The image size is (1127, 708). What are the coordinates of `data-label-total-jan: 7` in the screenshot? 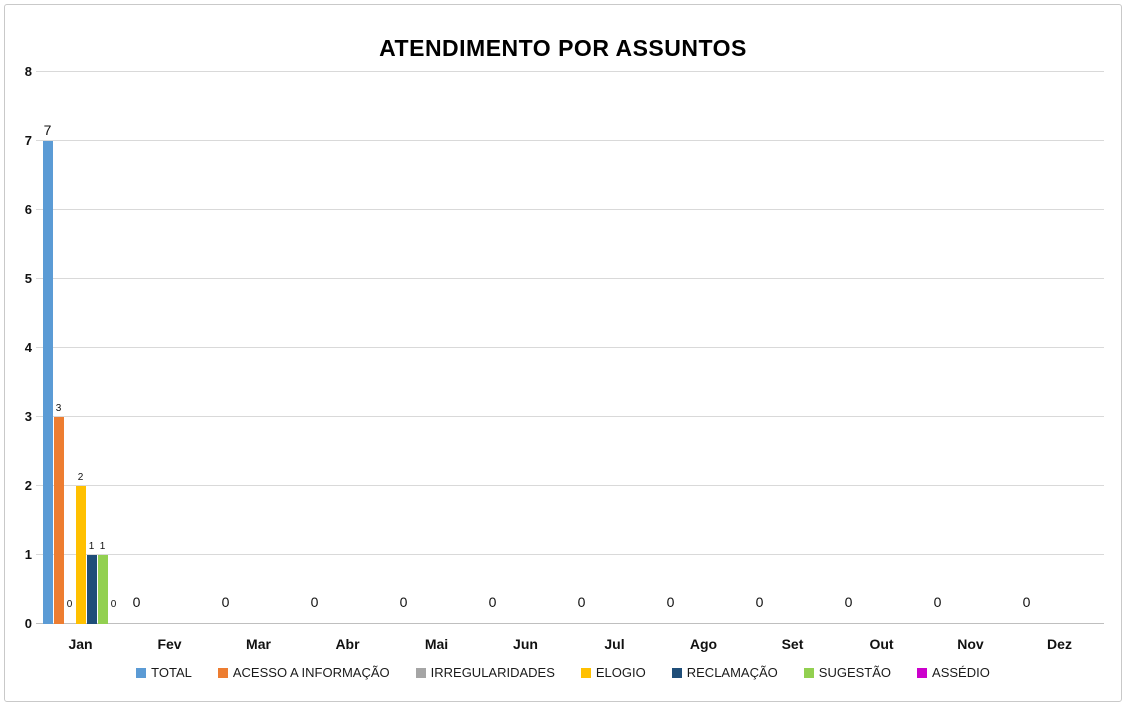 It's located at (47, 130).